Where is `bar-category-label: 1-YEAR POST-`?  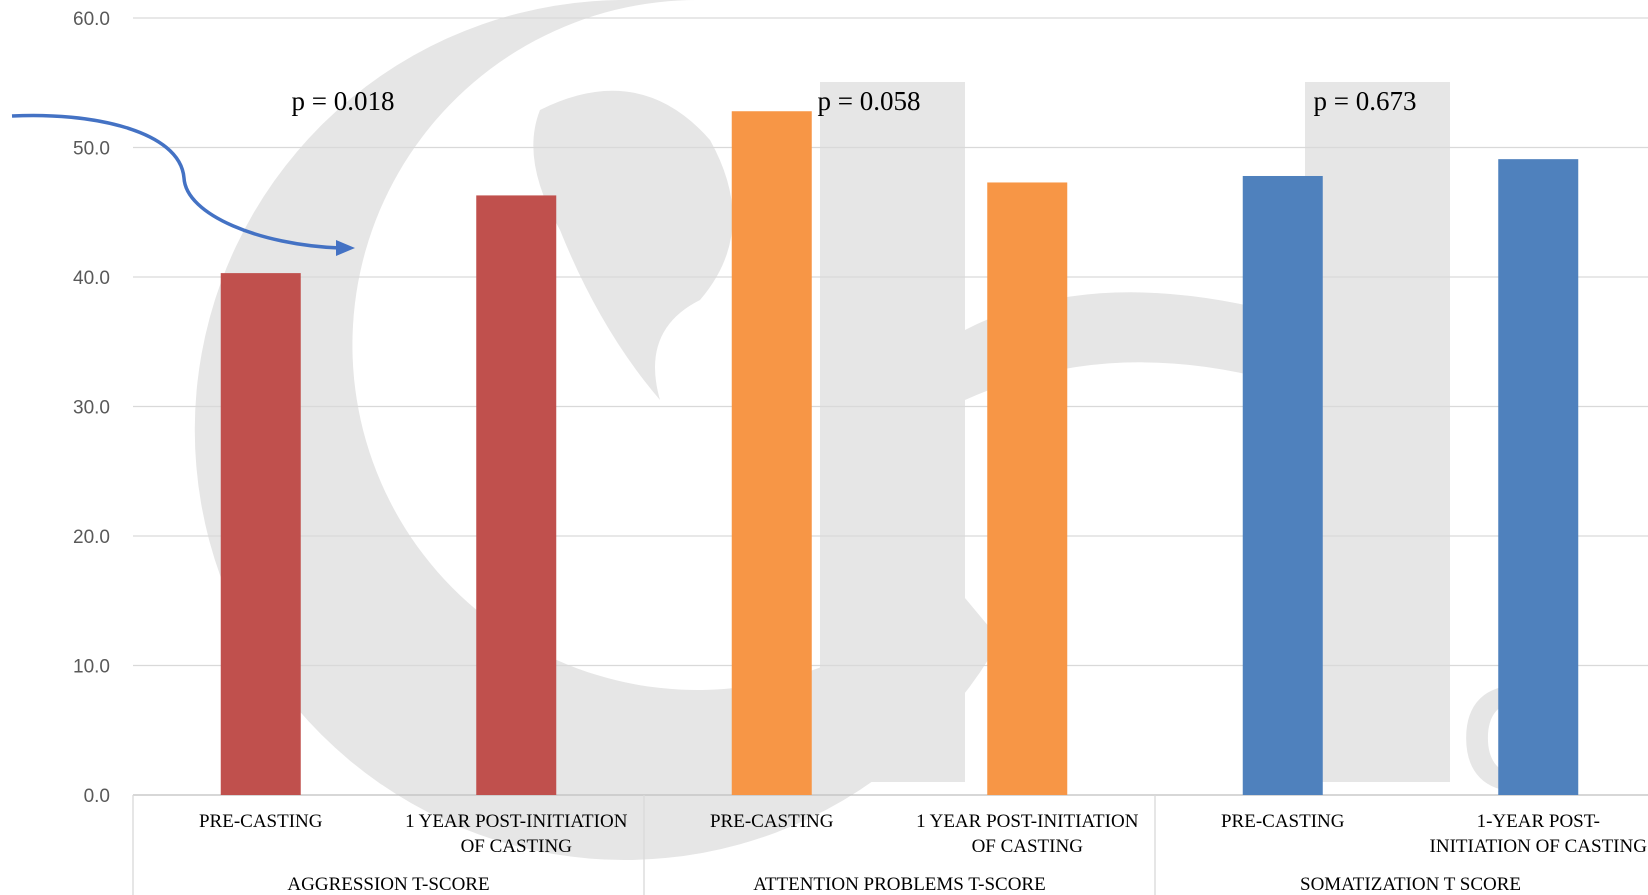 bar-category-label: 1-YEAR POST- is located at coordinates (1538, 821).